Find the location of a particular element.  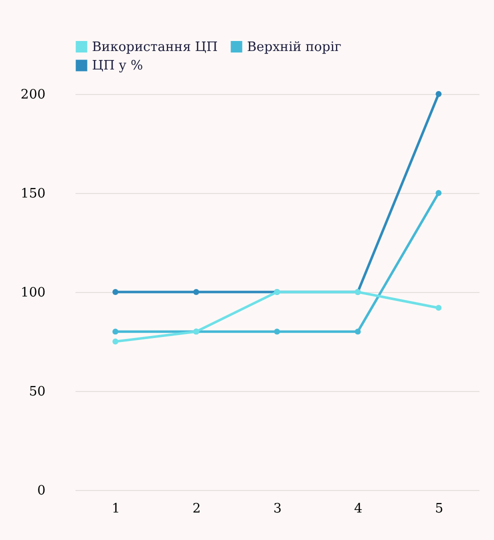

y-tick-label: 50 is located at coordinates (37, 392).